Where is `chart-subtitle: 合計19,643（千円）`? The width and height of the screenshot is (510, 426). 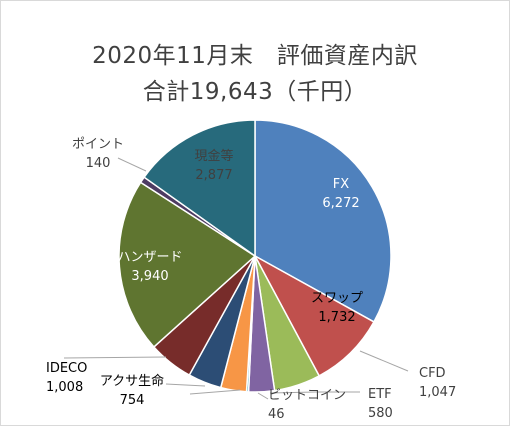 chart-subtitle: 合計19,643（千円） is located at coordinates (255, 92).